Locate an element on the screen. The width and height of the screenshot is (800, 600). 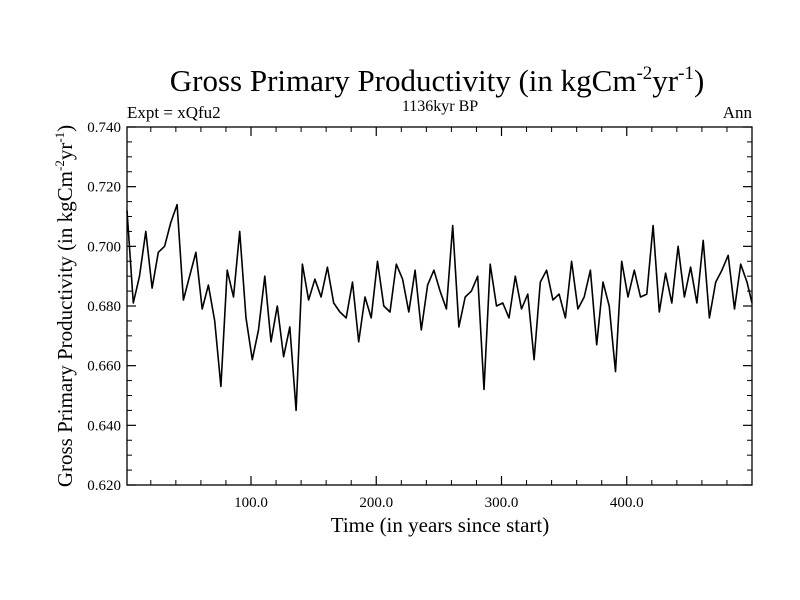
y-tick-label: 0.740 is located at coordinates (104, 128).